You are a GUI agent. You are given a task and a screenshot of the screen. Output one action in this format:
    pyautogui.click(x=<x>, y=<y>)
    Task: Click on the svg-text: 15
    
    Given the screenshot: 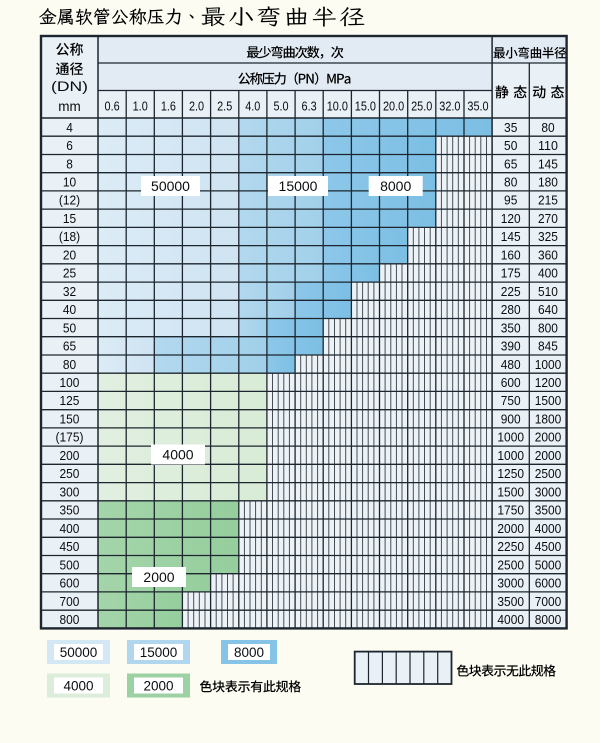 What is the action you would take?
    pyautogui.click(x=69, y=218)
    